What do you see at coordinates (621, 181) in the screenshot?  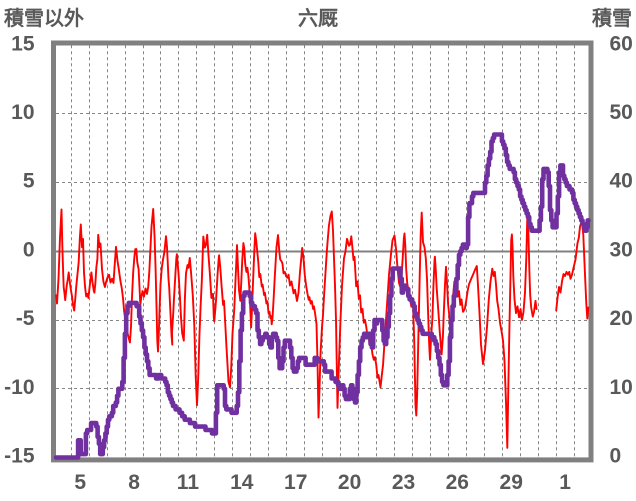 I see `svg-text: 40` at bounding box center [621, 181].